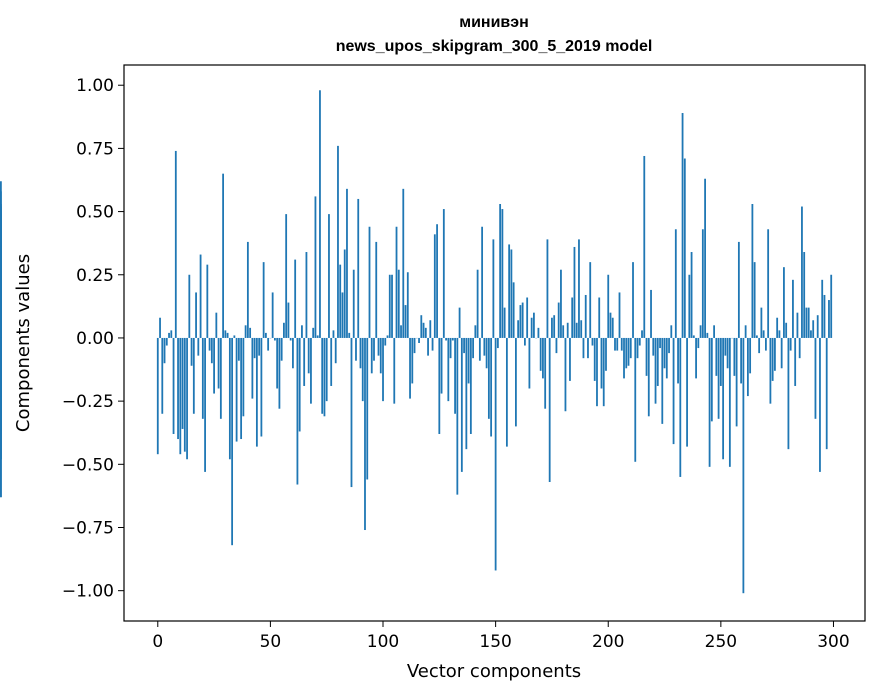  I want to click on y-tick-label: 0.75, so click(95, 149).